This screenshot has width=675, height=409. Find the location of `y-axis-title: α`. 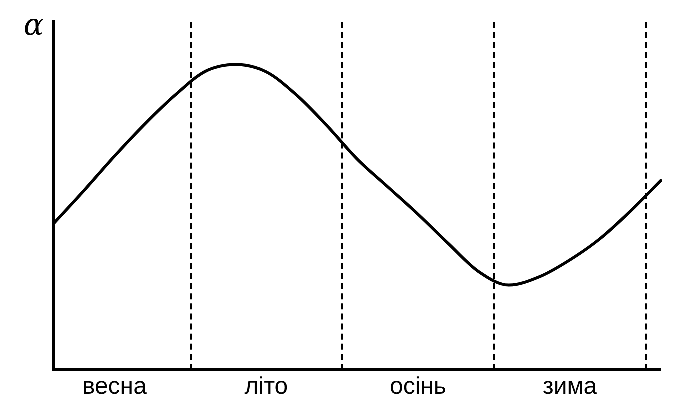

y-axis-title: α is located at coordinates (34, 25).